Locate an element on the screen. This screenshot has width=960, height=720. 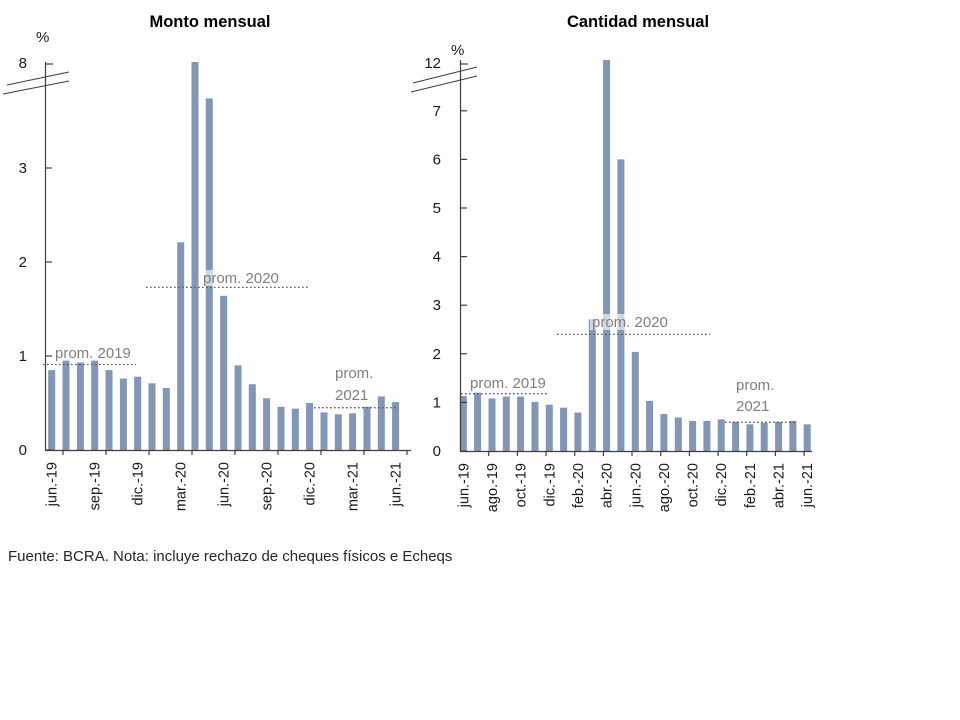
bar-abr.-20 is located at coordinates (195, 256).